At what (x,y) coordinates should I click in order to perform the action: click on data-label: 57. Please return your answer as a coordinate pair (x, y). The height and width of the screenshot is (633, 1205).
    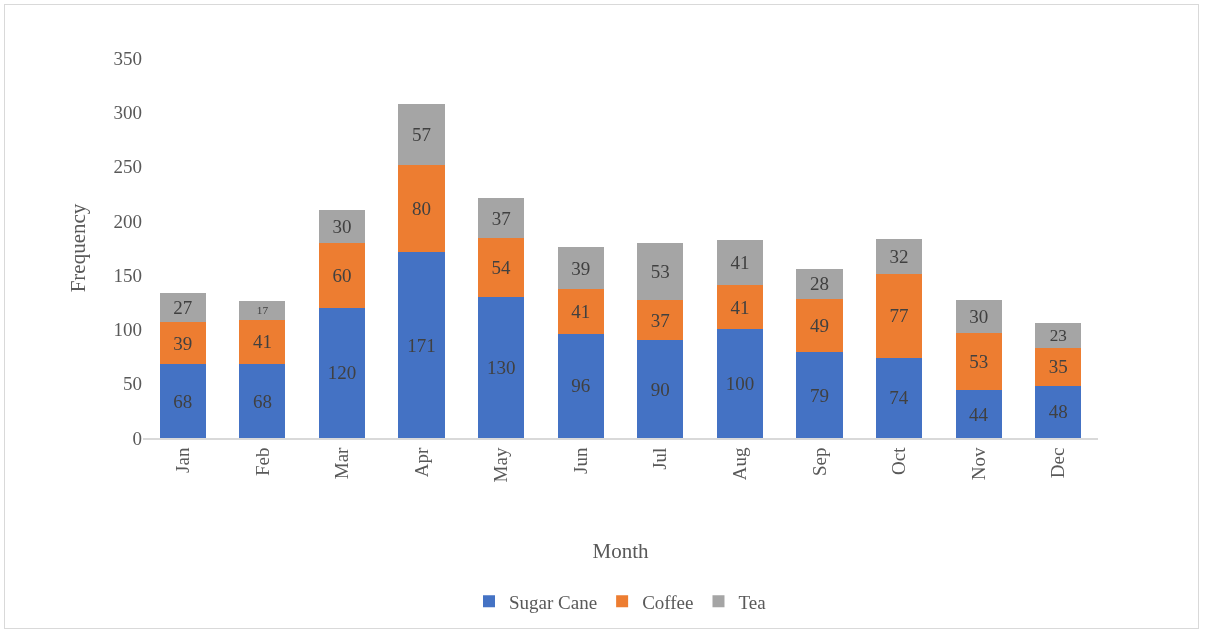
    Looking at the image, I should click on (422, 135).